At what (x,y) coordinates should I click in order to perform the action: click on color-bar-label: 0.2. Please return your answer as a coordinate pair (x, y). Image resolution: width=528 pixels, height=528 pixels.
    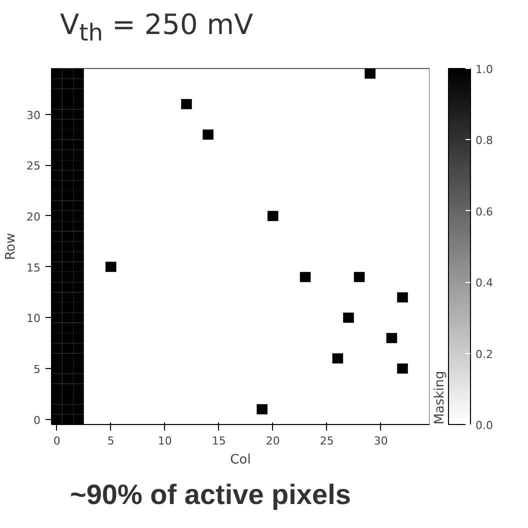
    Looking at the image, I should click on (484, 354).